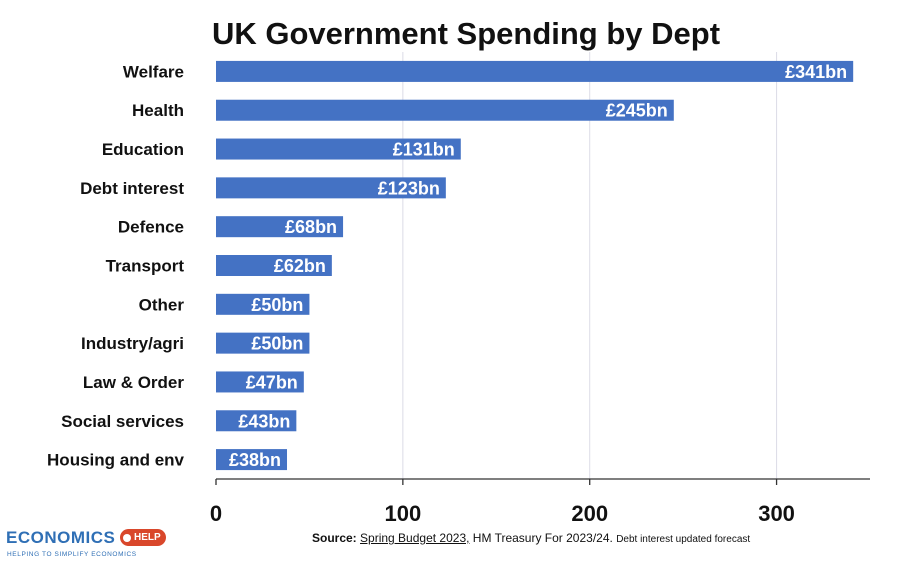  I want to click on category-label: Defence, so click(151, 227).